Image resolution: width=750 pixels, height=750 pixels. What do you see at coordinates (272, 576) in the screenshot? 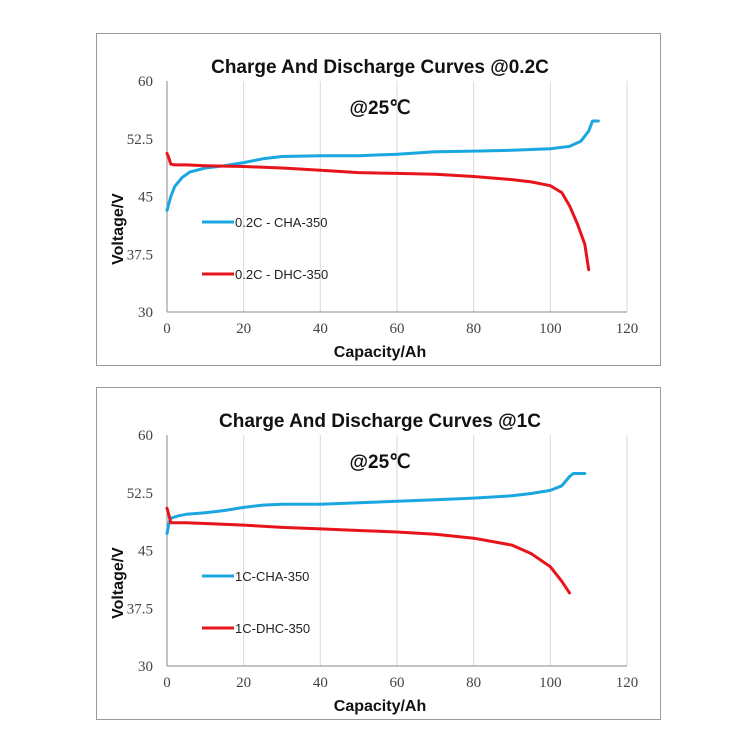
I see `legend-label: 1C-CHA-350` at bounding box center [272, 576].